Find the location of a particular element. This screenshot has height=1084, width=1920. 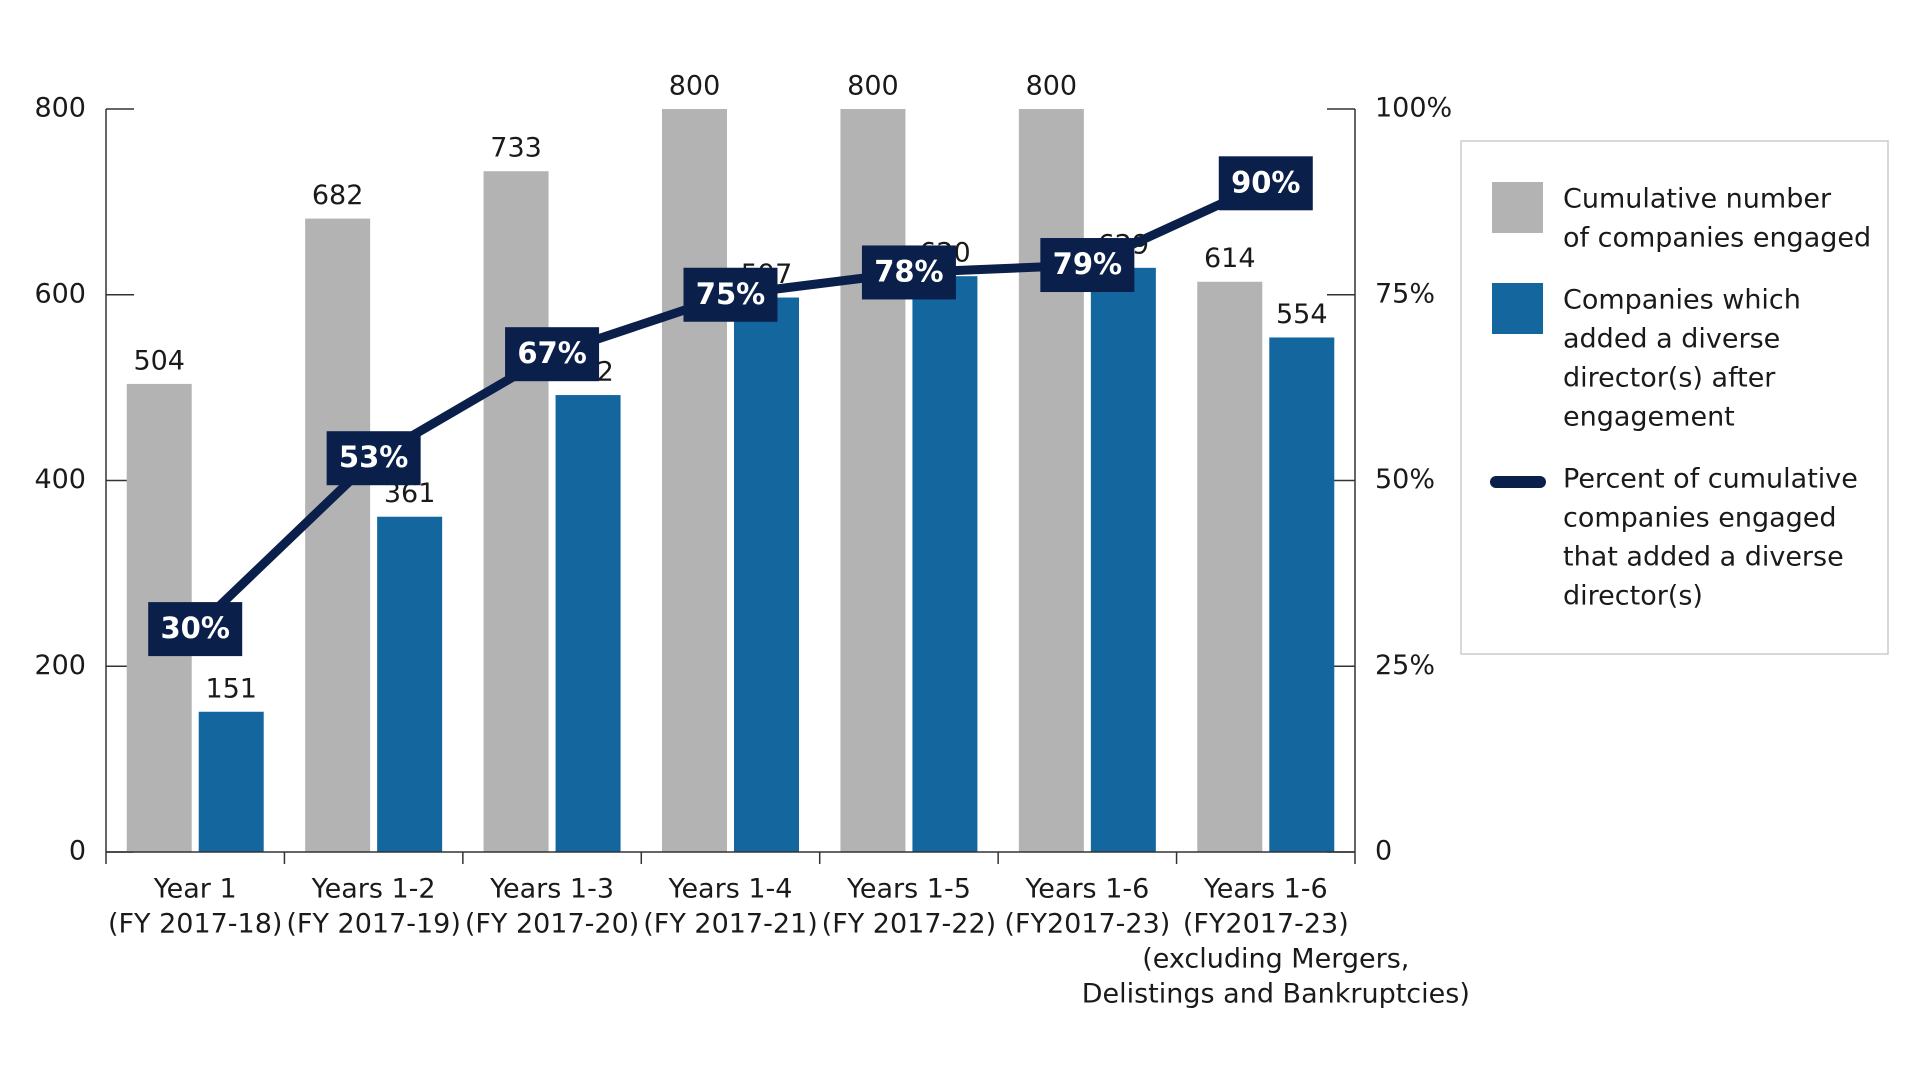

line-label: 67% is located at coordinates (552, 354).